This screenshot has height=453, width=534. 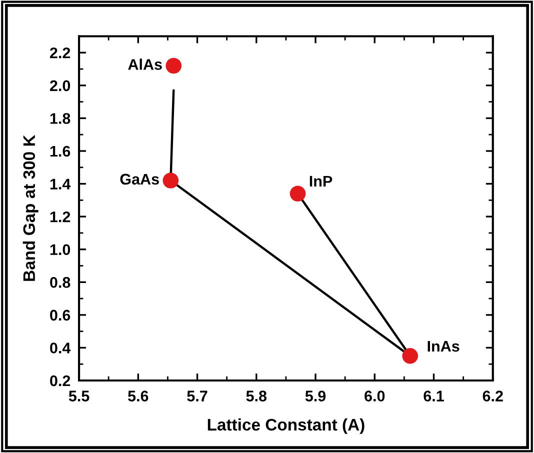 What do you see at coordinates (60, 151) in the screenshot?
I see `y-tick-label: 1.6` at bounding box center [60, 151].